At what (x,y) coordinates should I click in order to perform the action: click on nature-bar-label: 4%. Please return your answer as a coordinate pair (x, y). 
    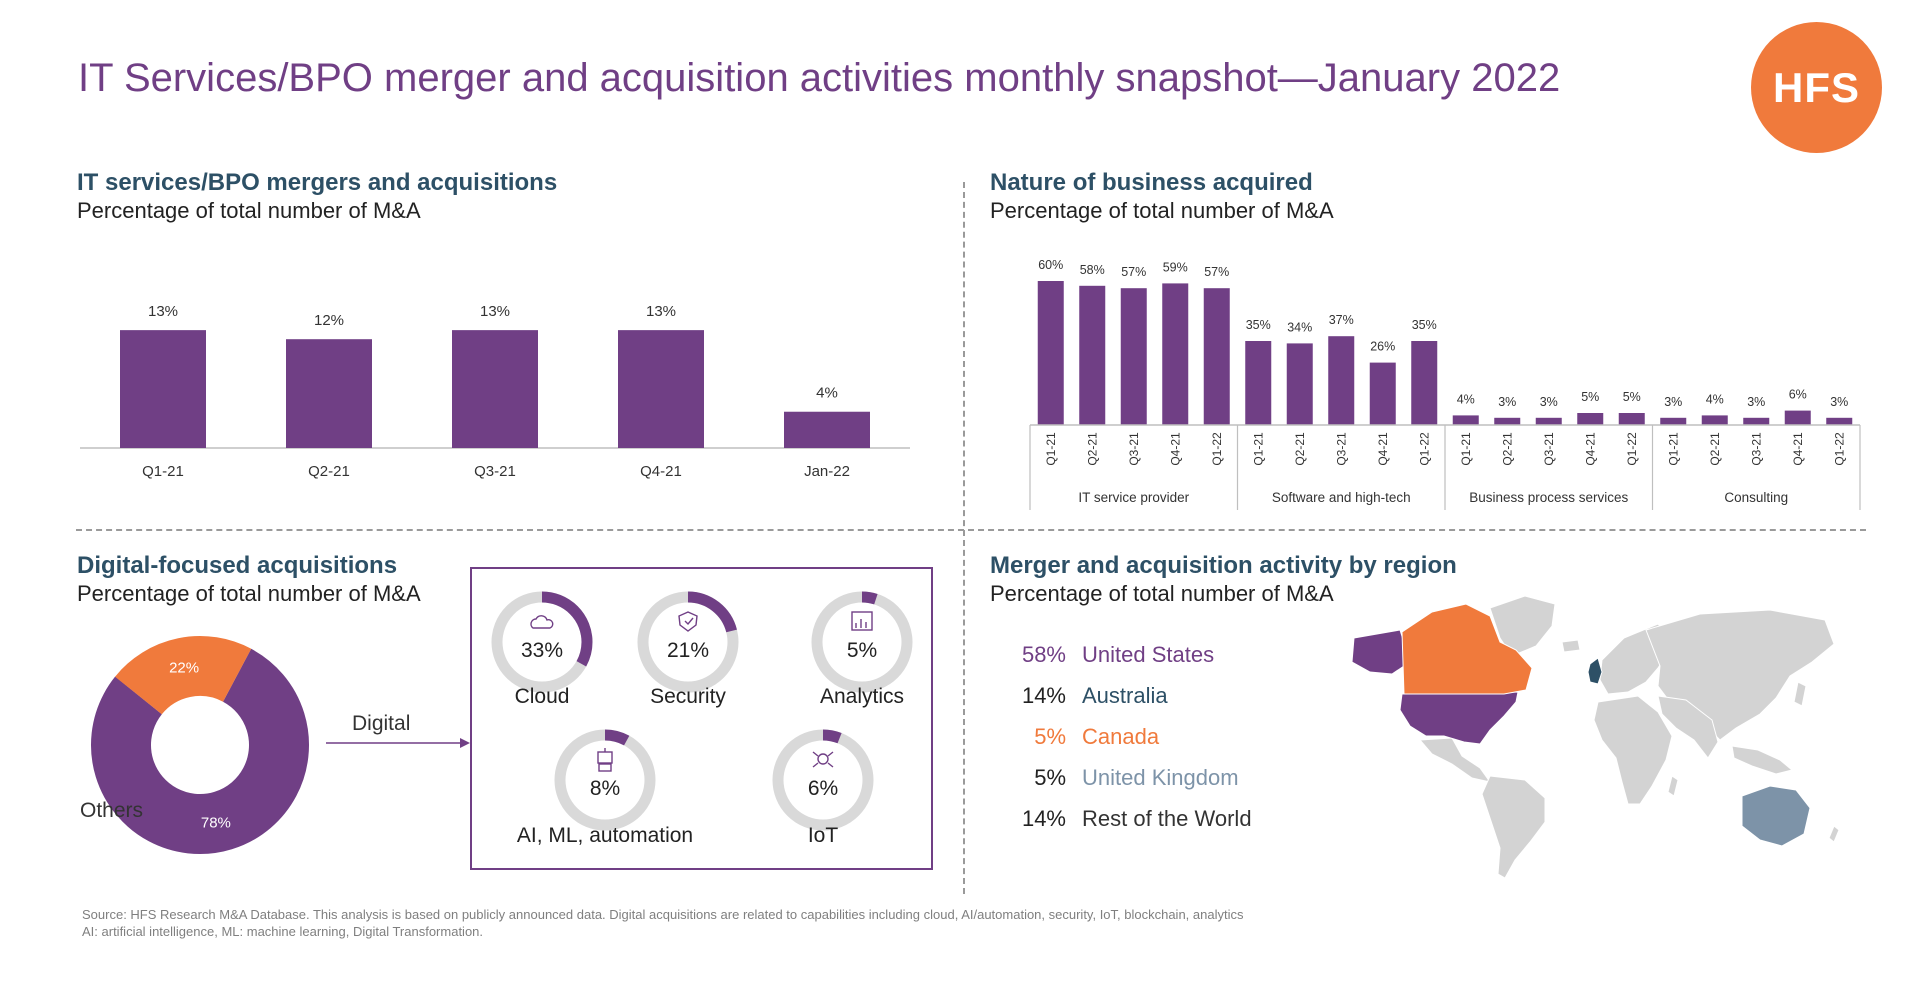
    Looking at the image, I should click on (1715, 399).